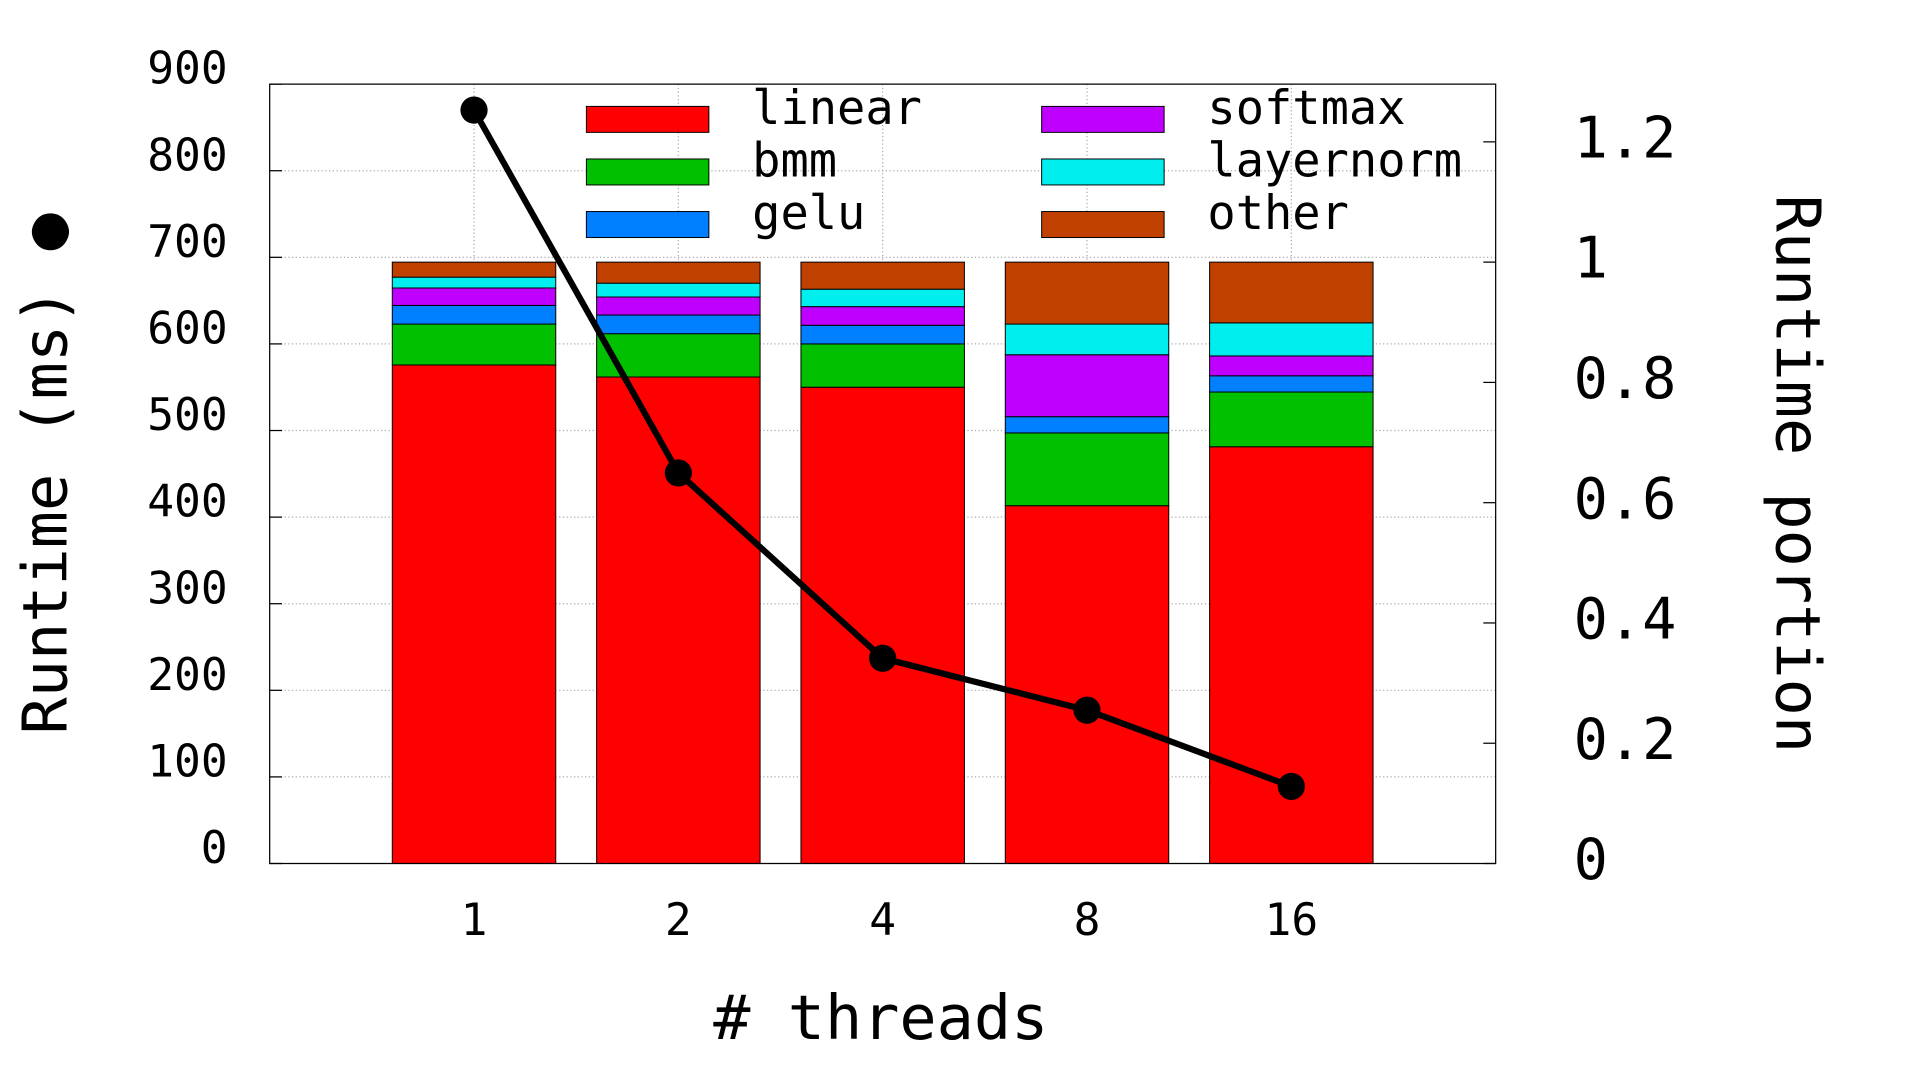 The image size is (1920, 1080). What do you see at coordinates (46, 473) in the screenshot?
I see `y-axis-label: Runtime (ms) ●` at bounding box center [46, 473].